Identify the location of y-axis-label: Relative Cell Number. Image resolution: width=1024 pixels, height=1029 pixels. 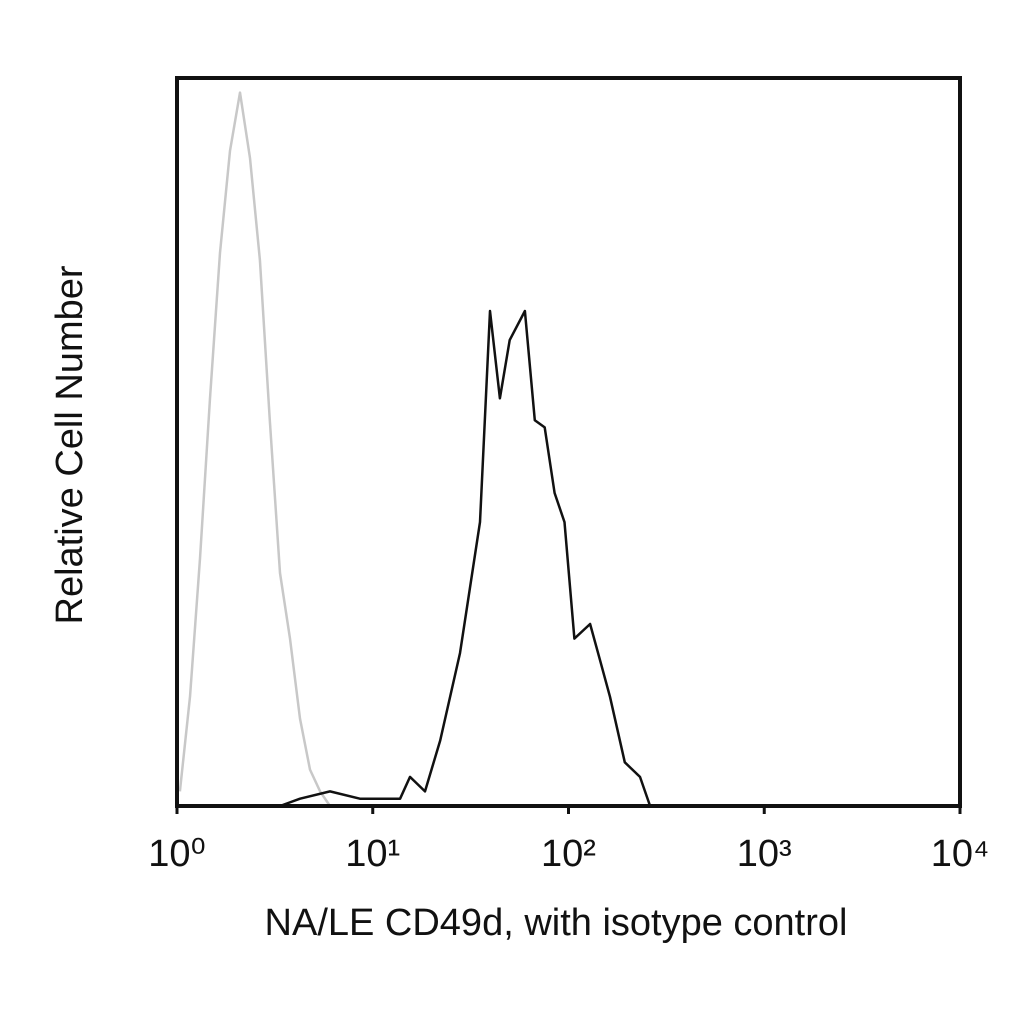
(70, 444).